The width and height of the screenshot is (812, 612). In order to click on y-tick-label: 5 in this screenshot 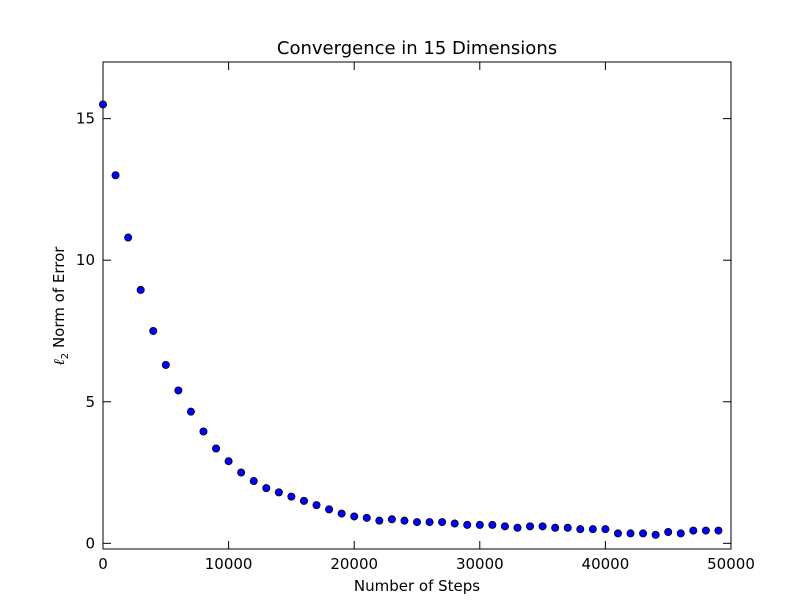, I will do `click(90, 402)`.